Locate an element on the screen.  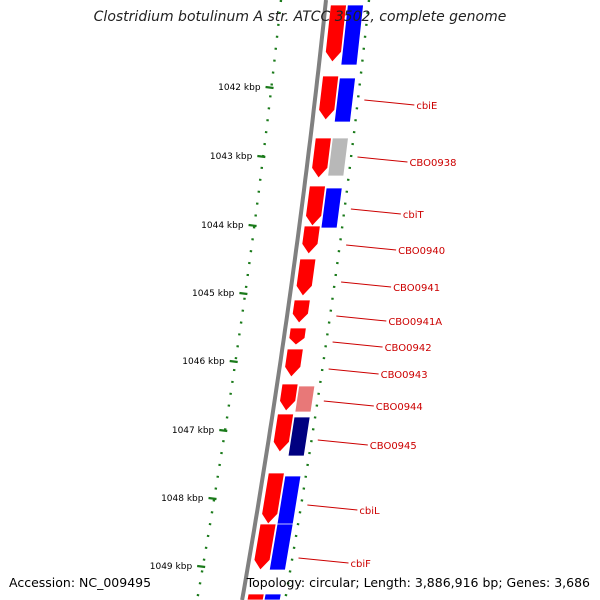
kbp-label: 1045 kbp is located at coordinates (213, 294).